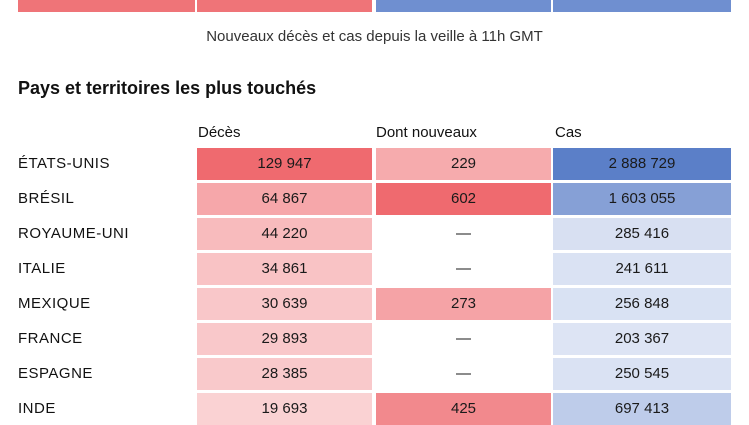  What do you see at coordinates (642, 269) in the screenshot?
I see `cell-cases: 241 611` at bounding box center [642, 269].